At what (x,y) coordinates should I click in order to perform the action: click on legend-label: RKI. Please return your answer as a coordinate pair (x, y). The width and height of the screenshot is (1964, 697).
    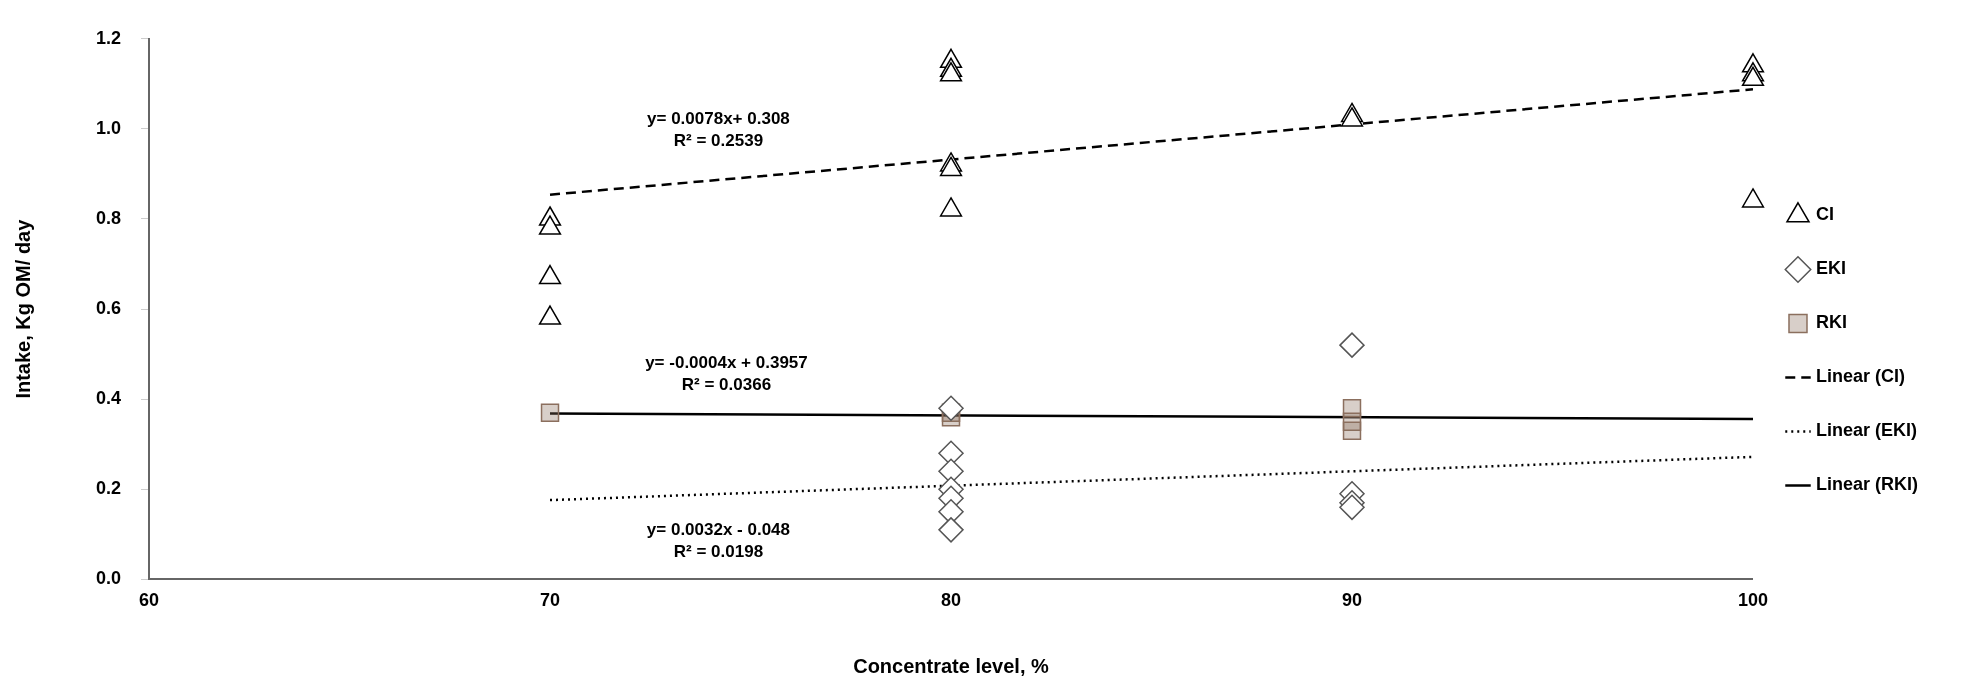
    Looking at the image, I should click on (1831, 322).